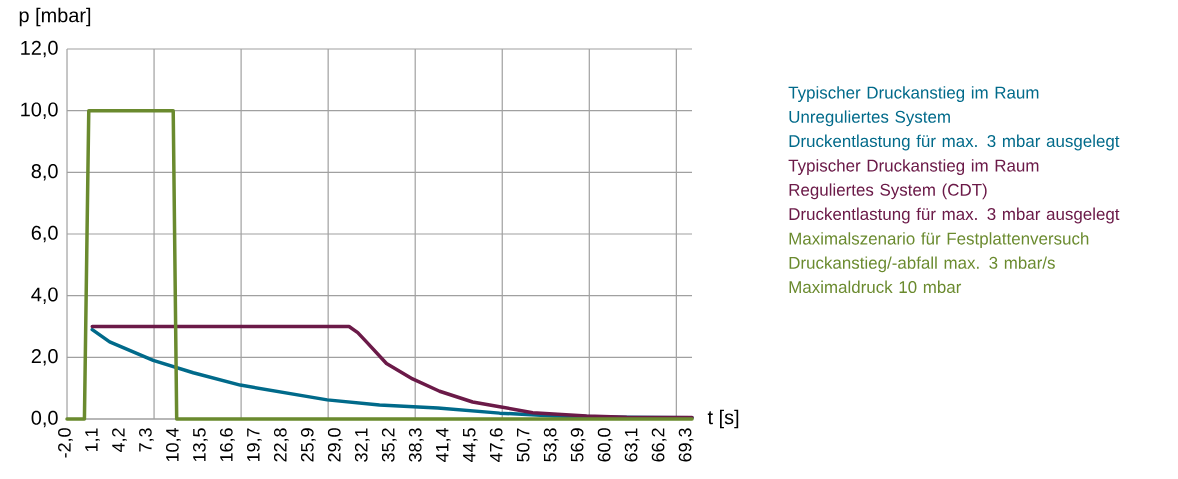 This screenshot has height=479, width=1178. I want to click on x-tick-label: 25,9, so click(308, 445).